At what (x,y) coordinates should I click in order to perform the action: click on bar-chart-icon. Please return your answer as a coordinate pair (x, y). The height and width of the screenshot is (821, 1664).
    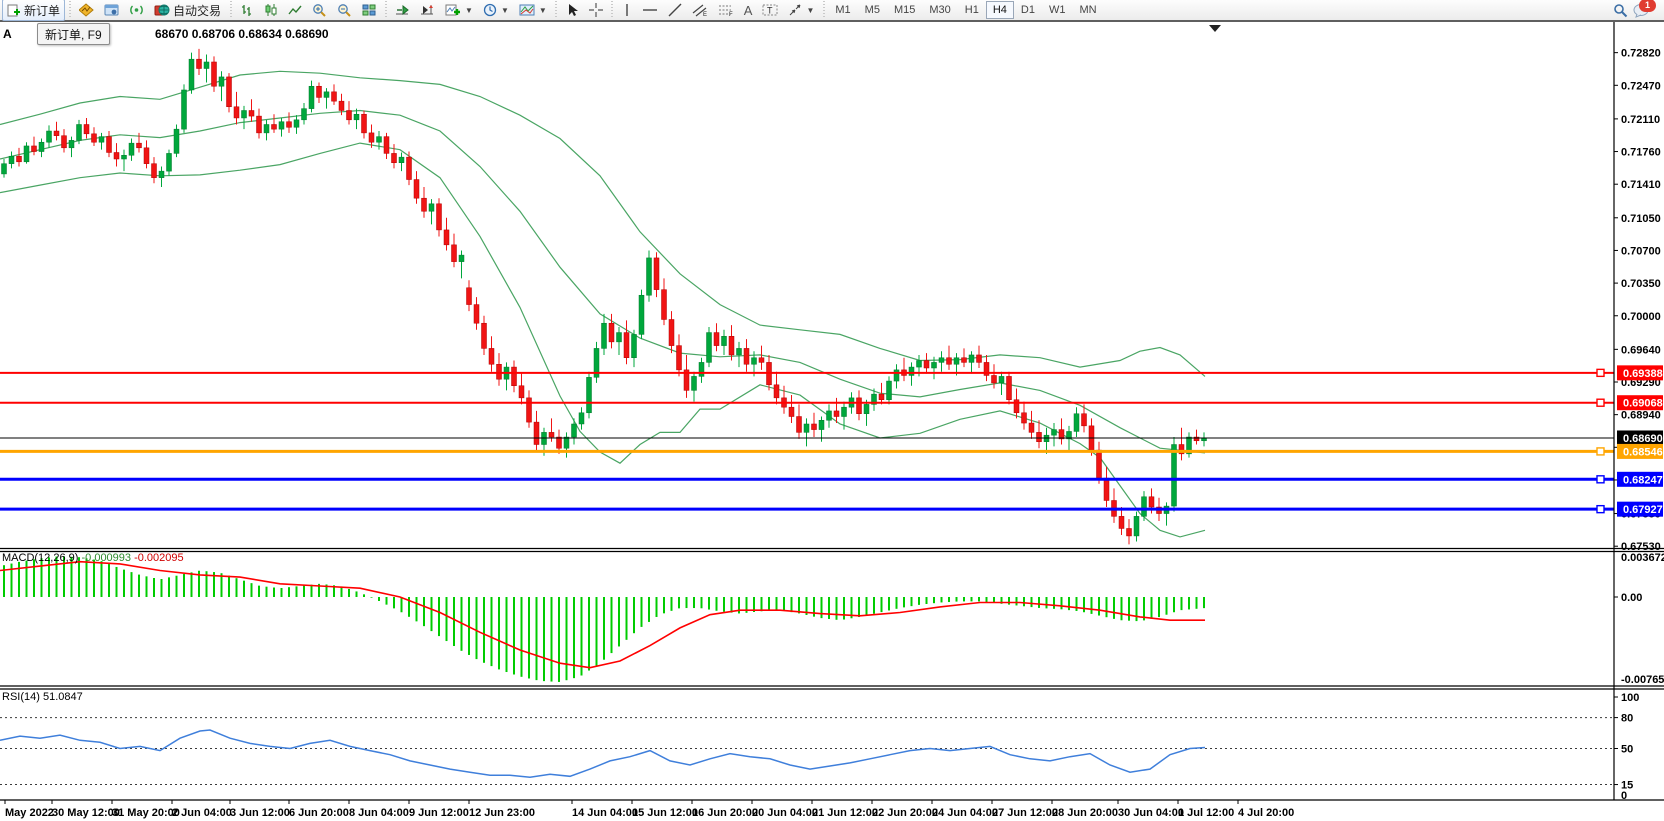
    Looking at the image, I should click on (247, 10).